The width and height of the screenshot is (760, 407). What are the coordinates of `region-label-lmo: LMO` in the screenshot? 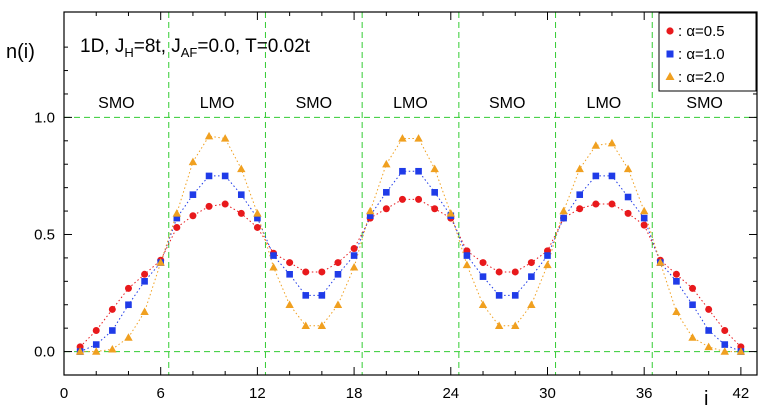 It's located at (604, 103).